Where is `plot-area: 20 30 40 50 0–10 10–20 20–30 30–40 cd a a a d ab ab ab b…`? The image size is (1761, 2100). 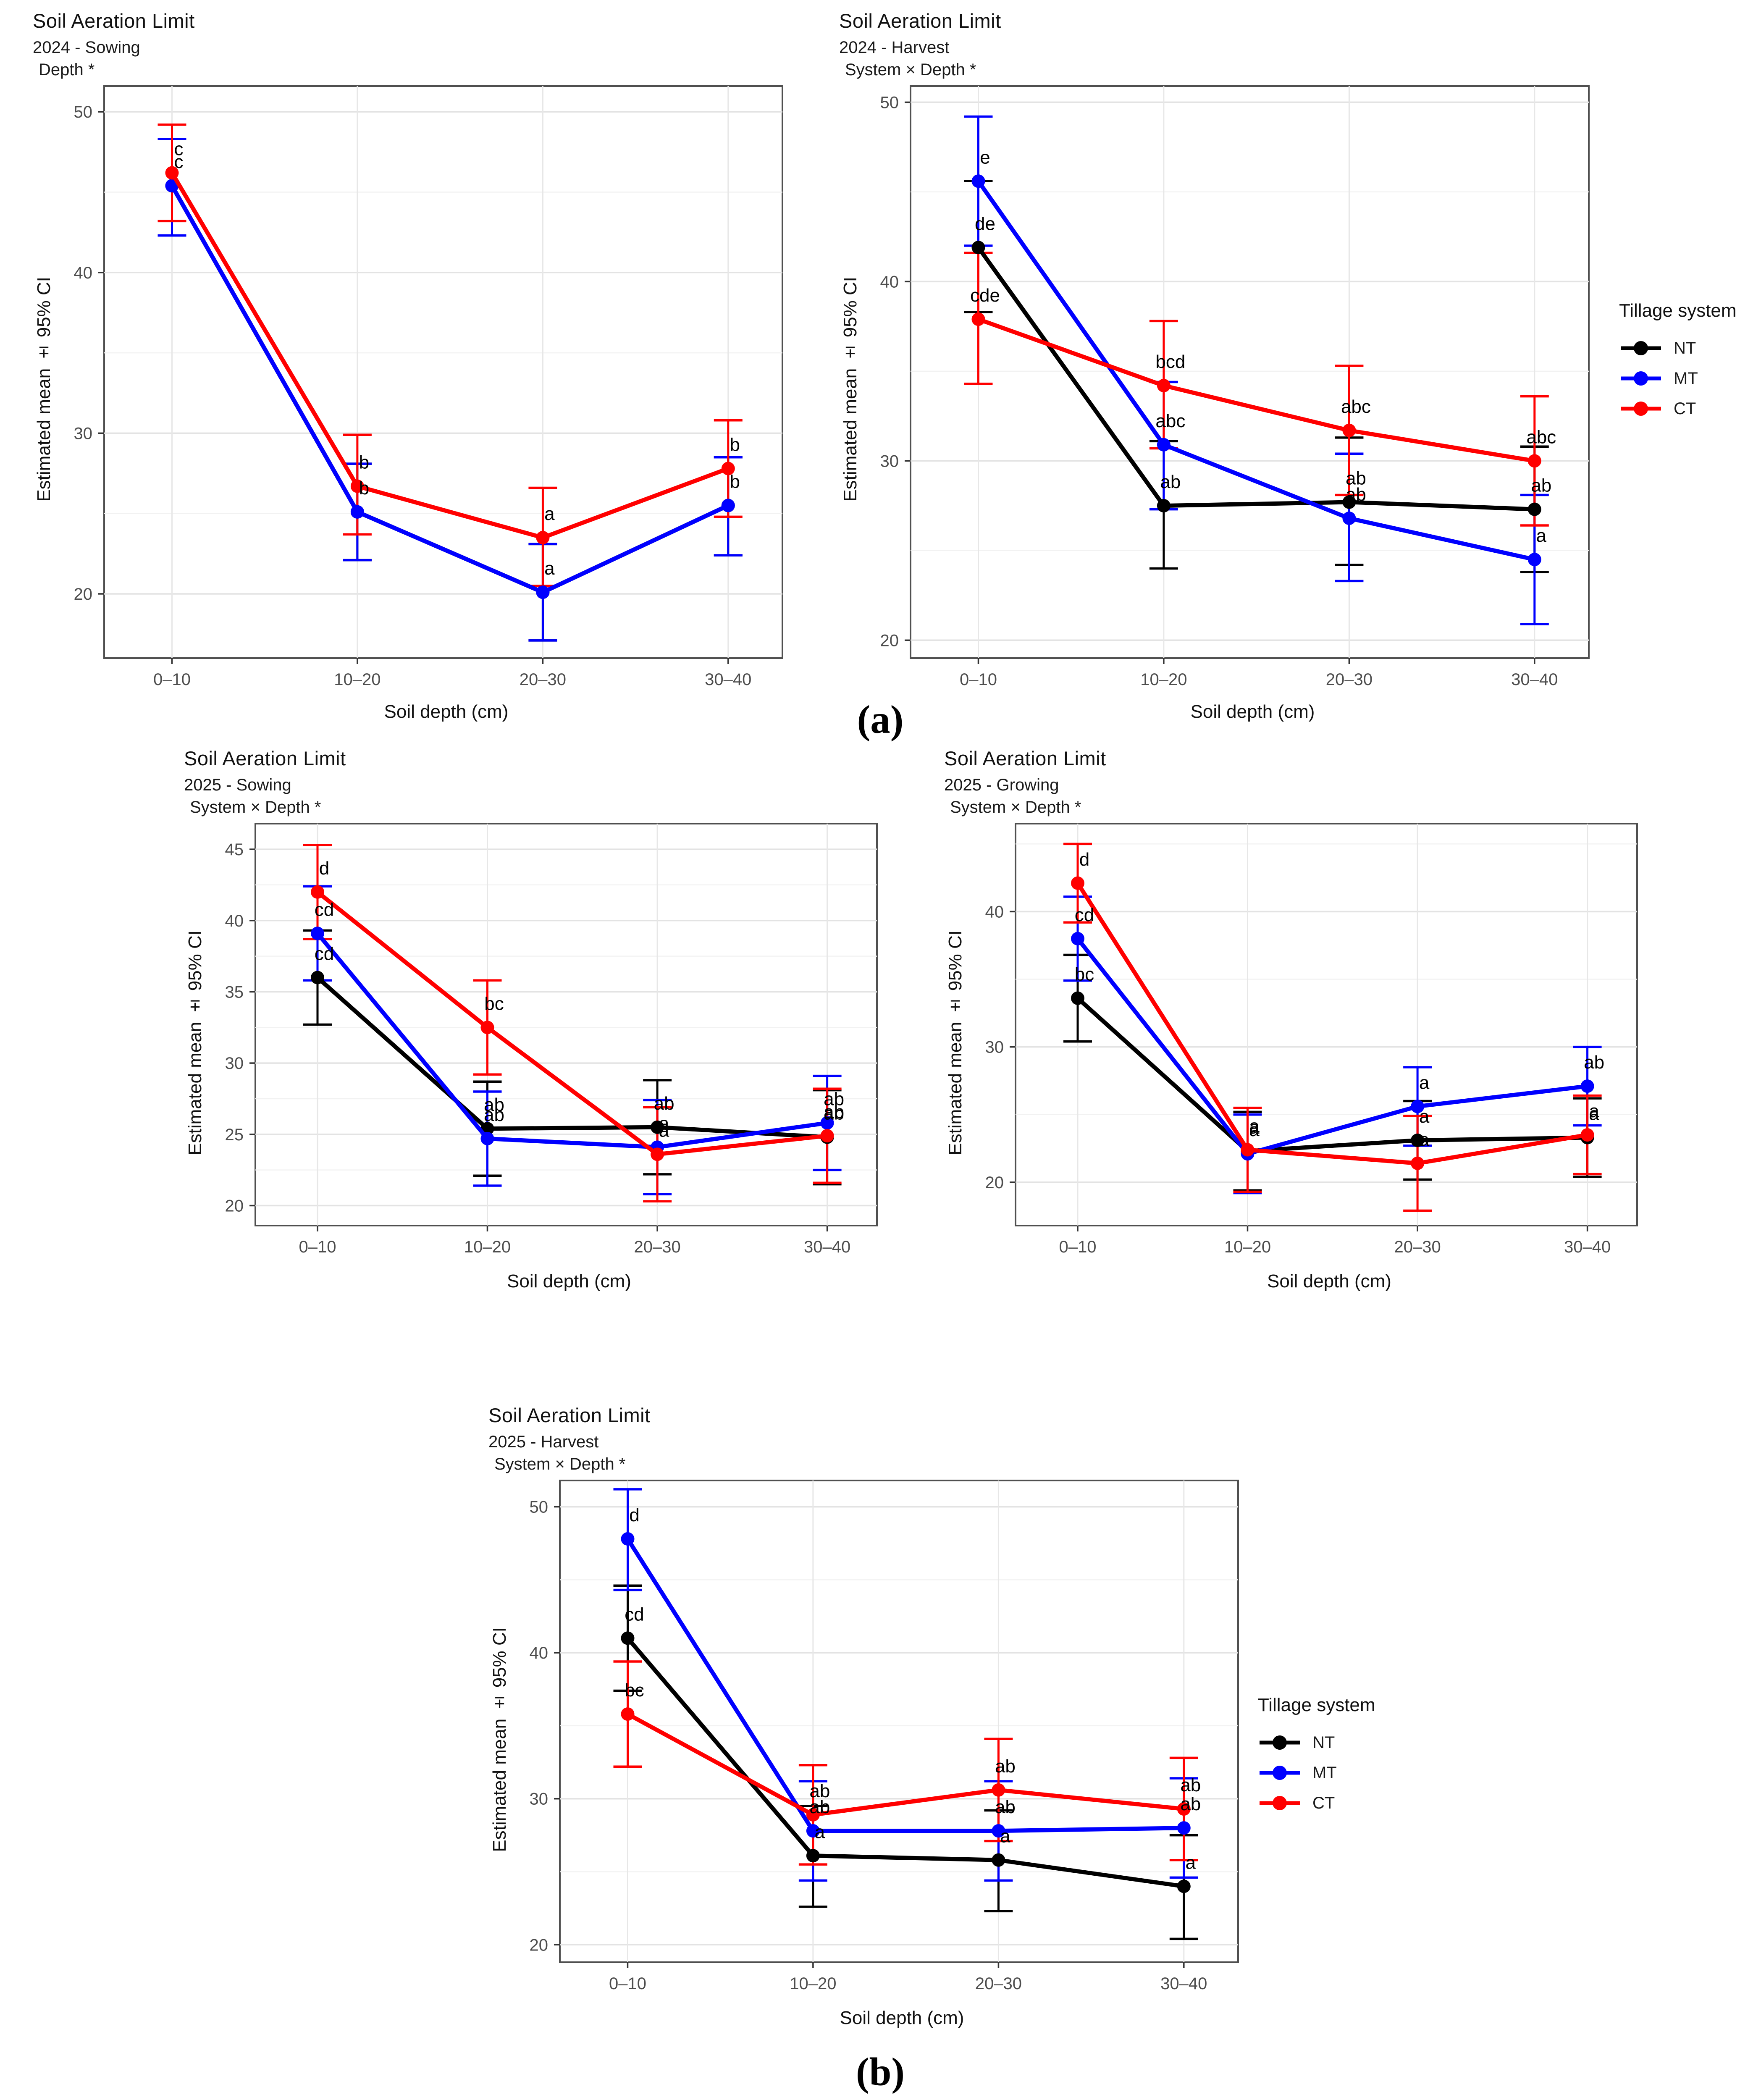
plot-area: 20 30 40 50 0–10 10–20 20–30 30–40 cd a a a d ab ab ab b… is located at coordinates (885, 1739).